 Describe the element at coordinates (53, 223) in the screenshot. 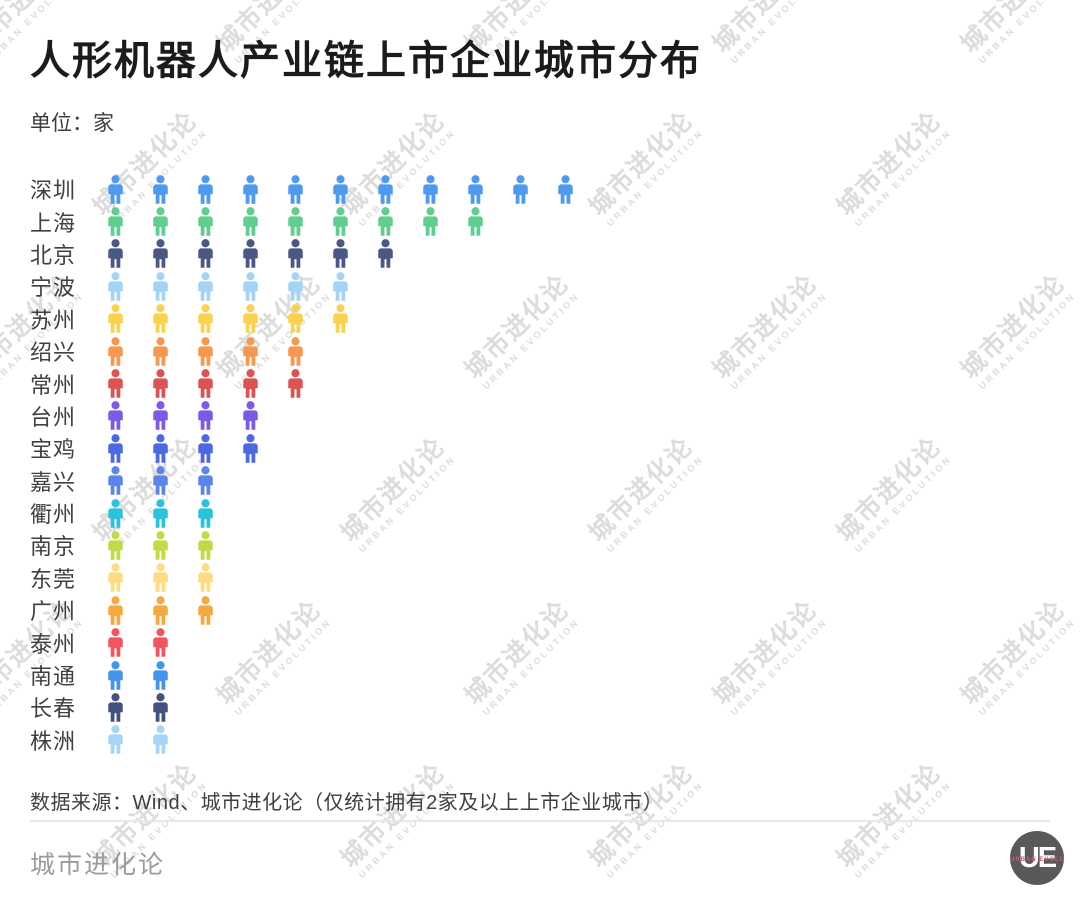

I see `city-label: 上海` at that location.